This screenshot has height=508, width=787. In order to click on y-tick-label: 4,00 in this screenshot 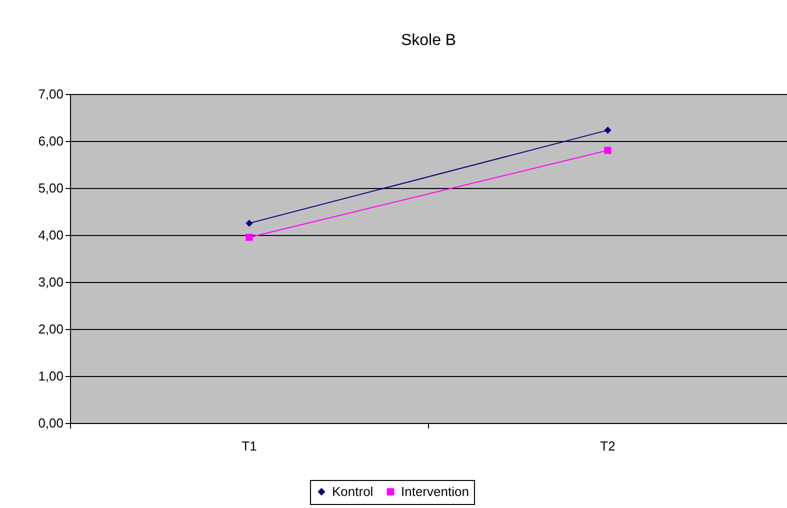, I will do `click(51, 235)`.